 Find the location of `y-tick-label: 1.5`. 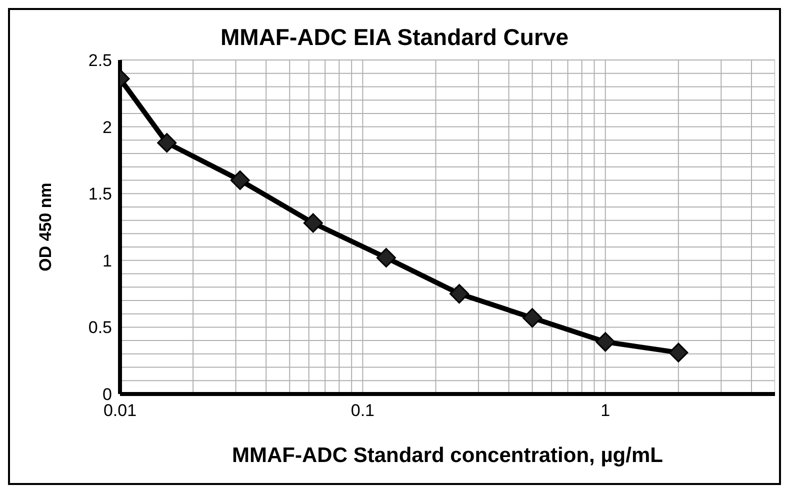

y-tick-label: 1.5 is located at coordinates (100, 194).